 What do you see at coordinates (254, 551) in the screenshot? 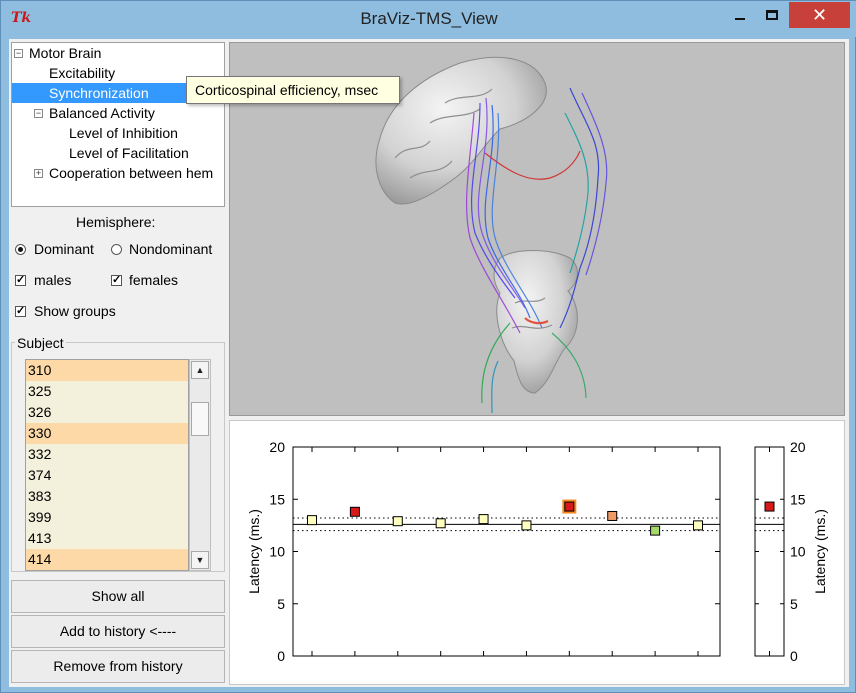
I see `y-axis-label: Latency (ms.)` at bounding box center [254, 551].